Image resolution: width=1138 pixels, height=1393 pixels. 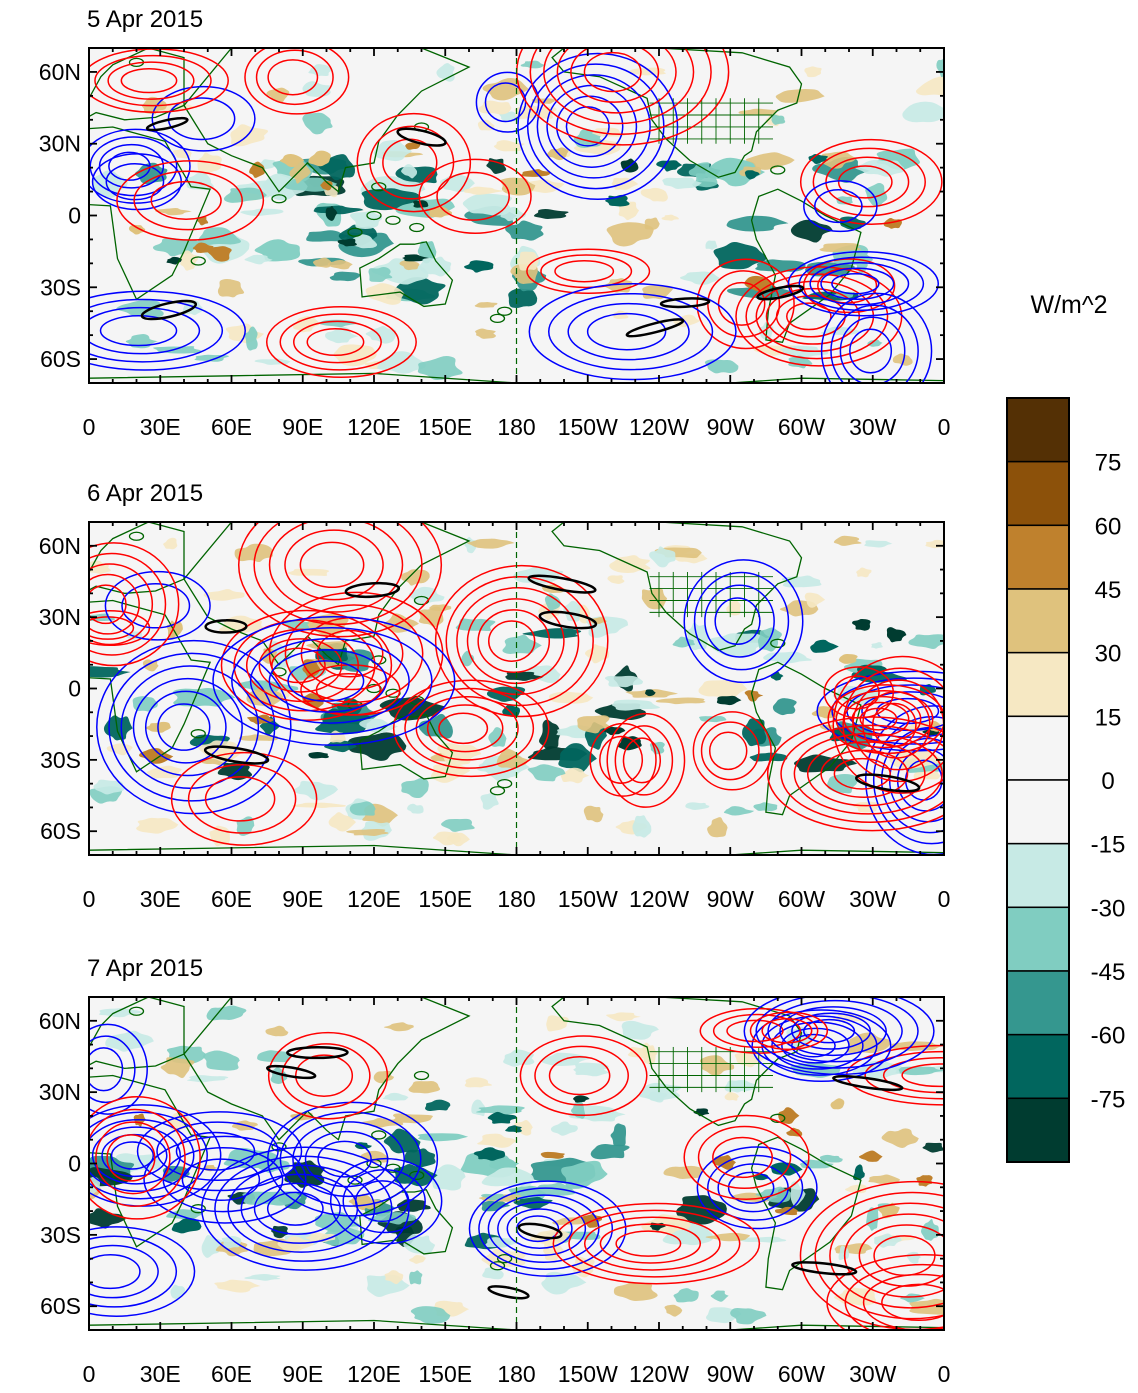 What do you see at coordinates (711, 594) in the screenshot?
I see `us-state-borders` at bounding box center [711, 594].